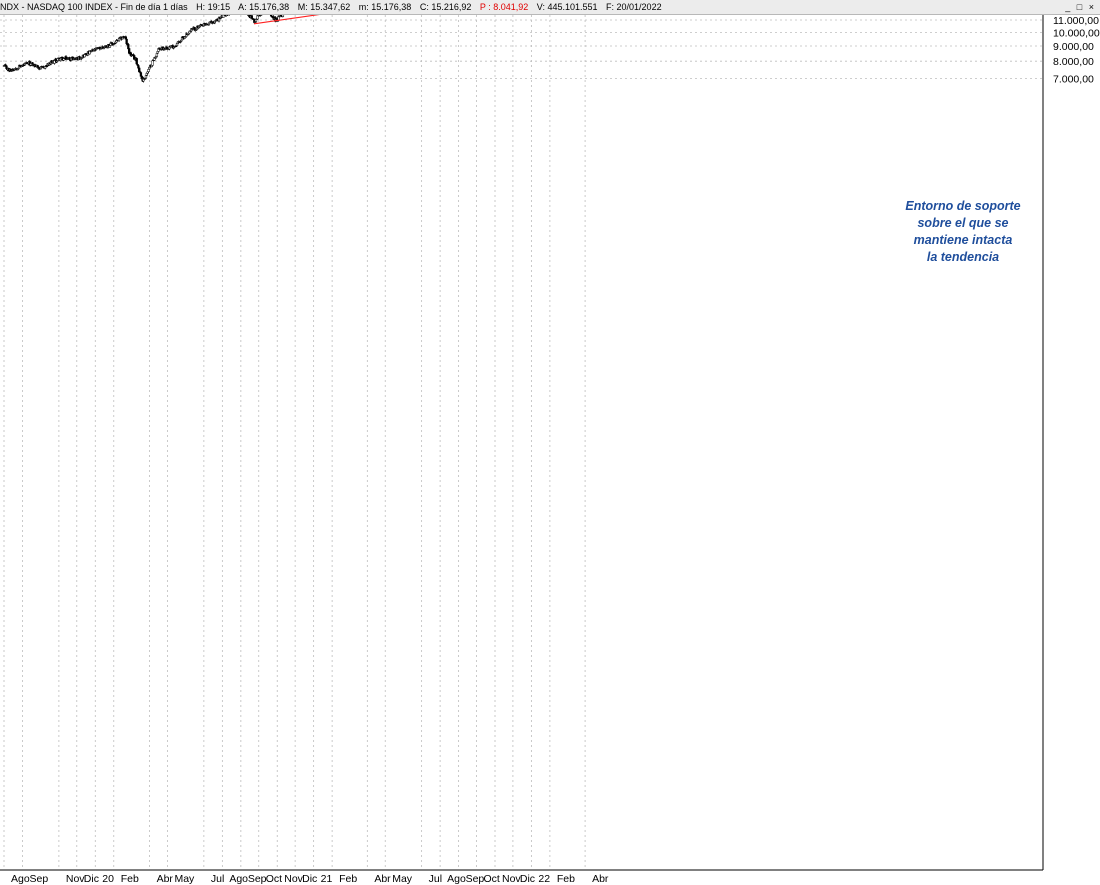 This screenshot has width=1100, height=885. Describe the element at coordinates (963, 240) in the screenshot. I see `annotation-line-3: mantiene intacta` at that location.